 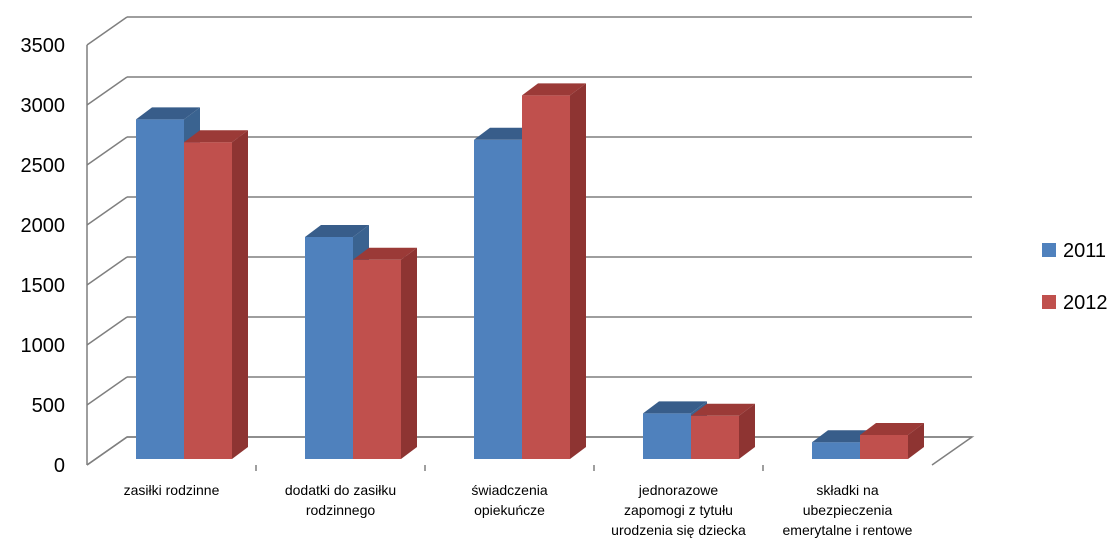 What do you see at coordinates (847, 490) in the screenshot?
I see `x-category-label: składki na` at bounding box center [847, 490].